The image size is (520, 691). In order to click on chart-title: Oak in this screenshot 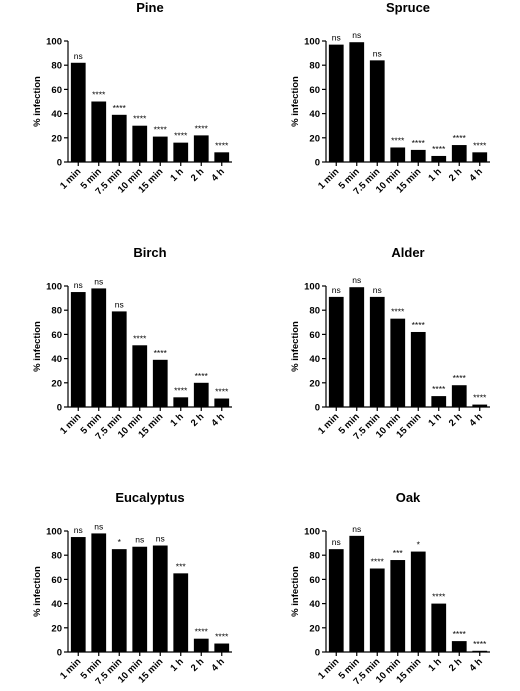, I will do `click(408, 497)`.